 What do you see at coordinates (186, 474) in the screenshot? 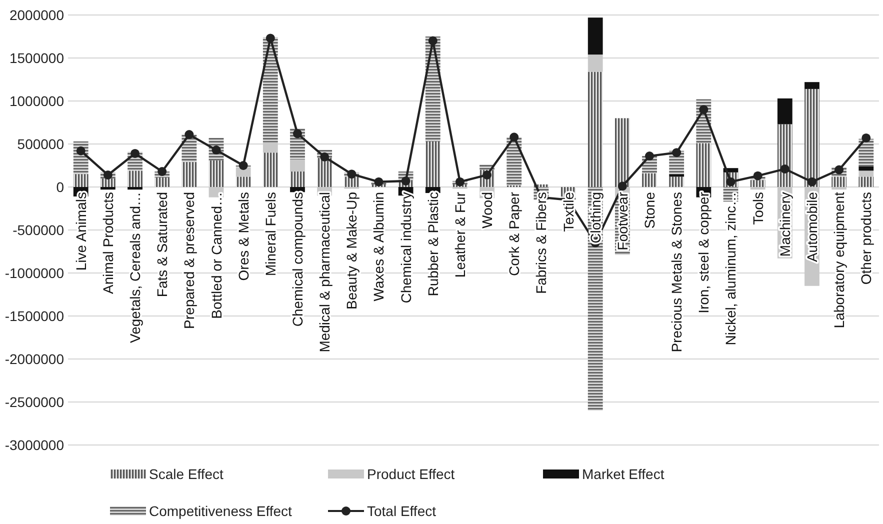
I see `legend-label: Scale Effect` at bounding box center [186, 474].